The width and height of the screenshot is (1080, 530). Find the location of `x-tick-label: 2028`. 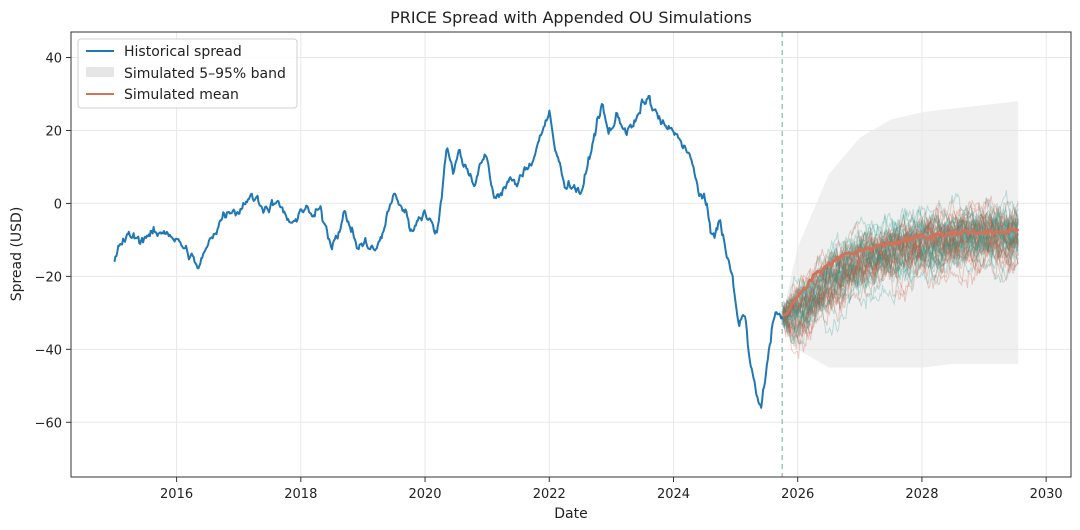

x-tick-label: 2028 is located at coordinates (921, 494).